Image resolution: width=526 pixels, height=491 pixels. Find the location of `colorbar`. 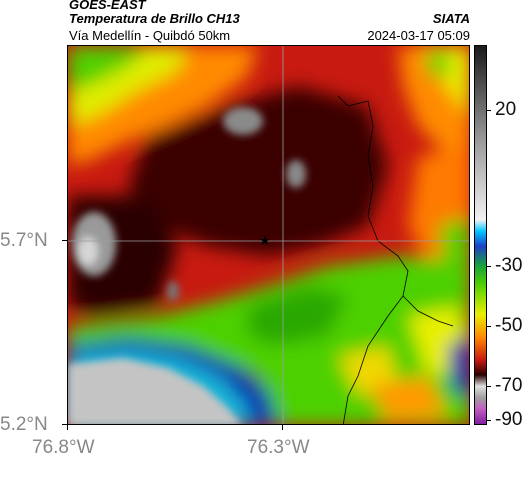

colorbar is located at coordinates (480, 235).